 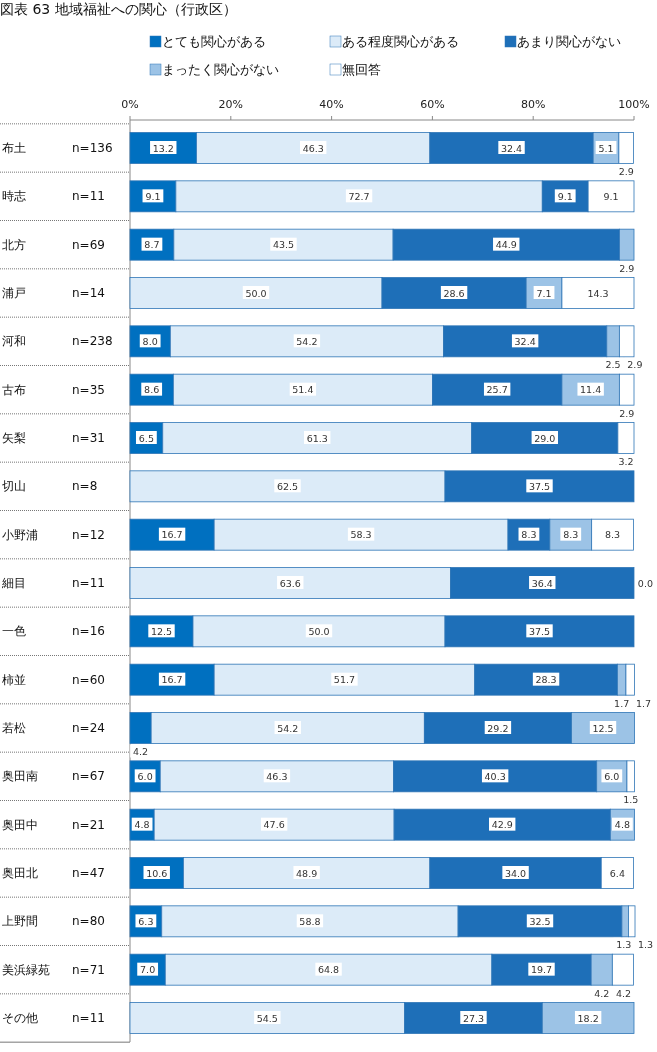 I want to click on category-label: その他 n=11, so click(x=53, y=1018).